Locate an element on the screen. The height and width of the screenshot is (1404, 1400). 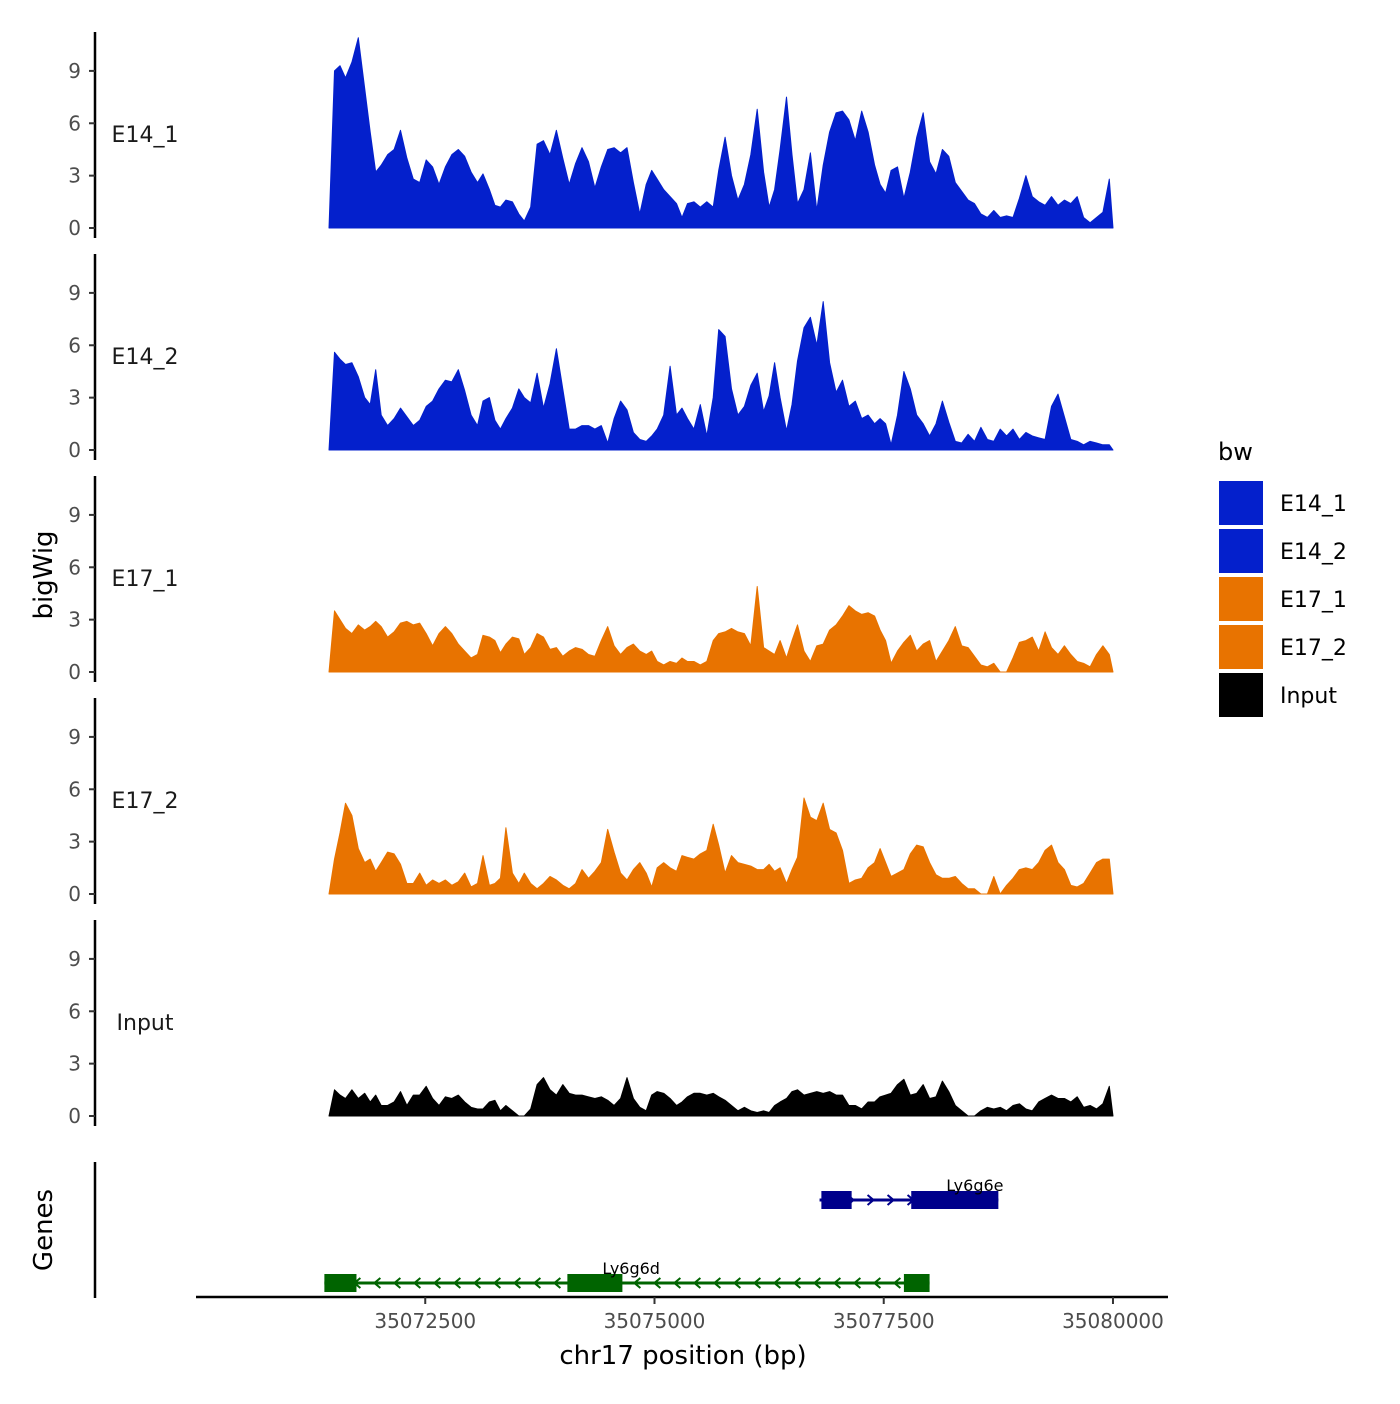
x-tick-label: 35075000 is located at coordinates (655, 1321).